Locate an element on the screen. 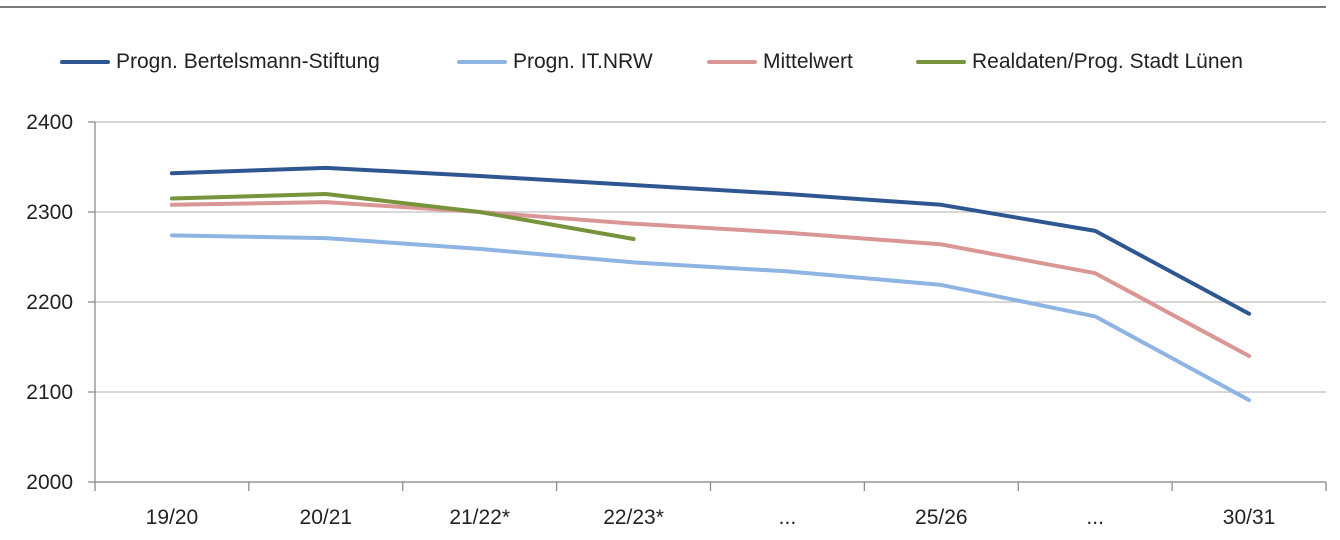 This screenshot has width=1340, height=540. y-tick-label: 2000 is located at coordinates (49, 482).